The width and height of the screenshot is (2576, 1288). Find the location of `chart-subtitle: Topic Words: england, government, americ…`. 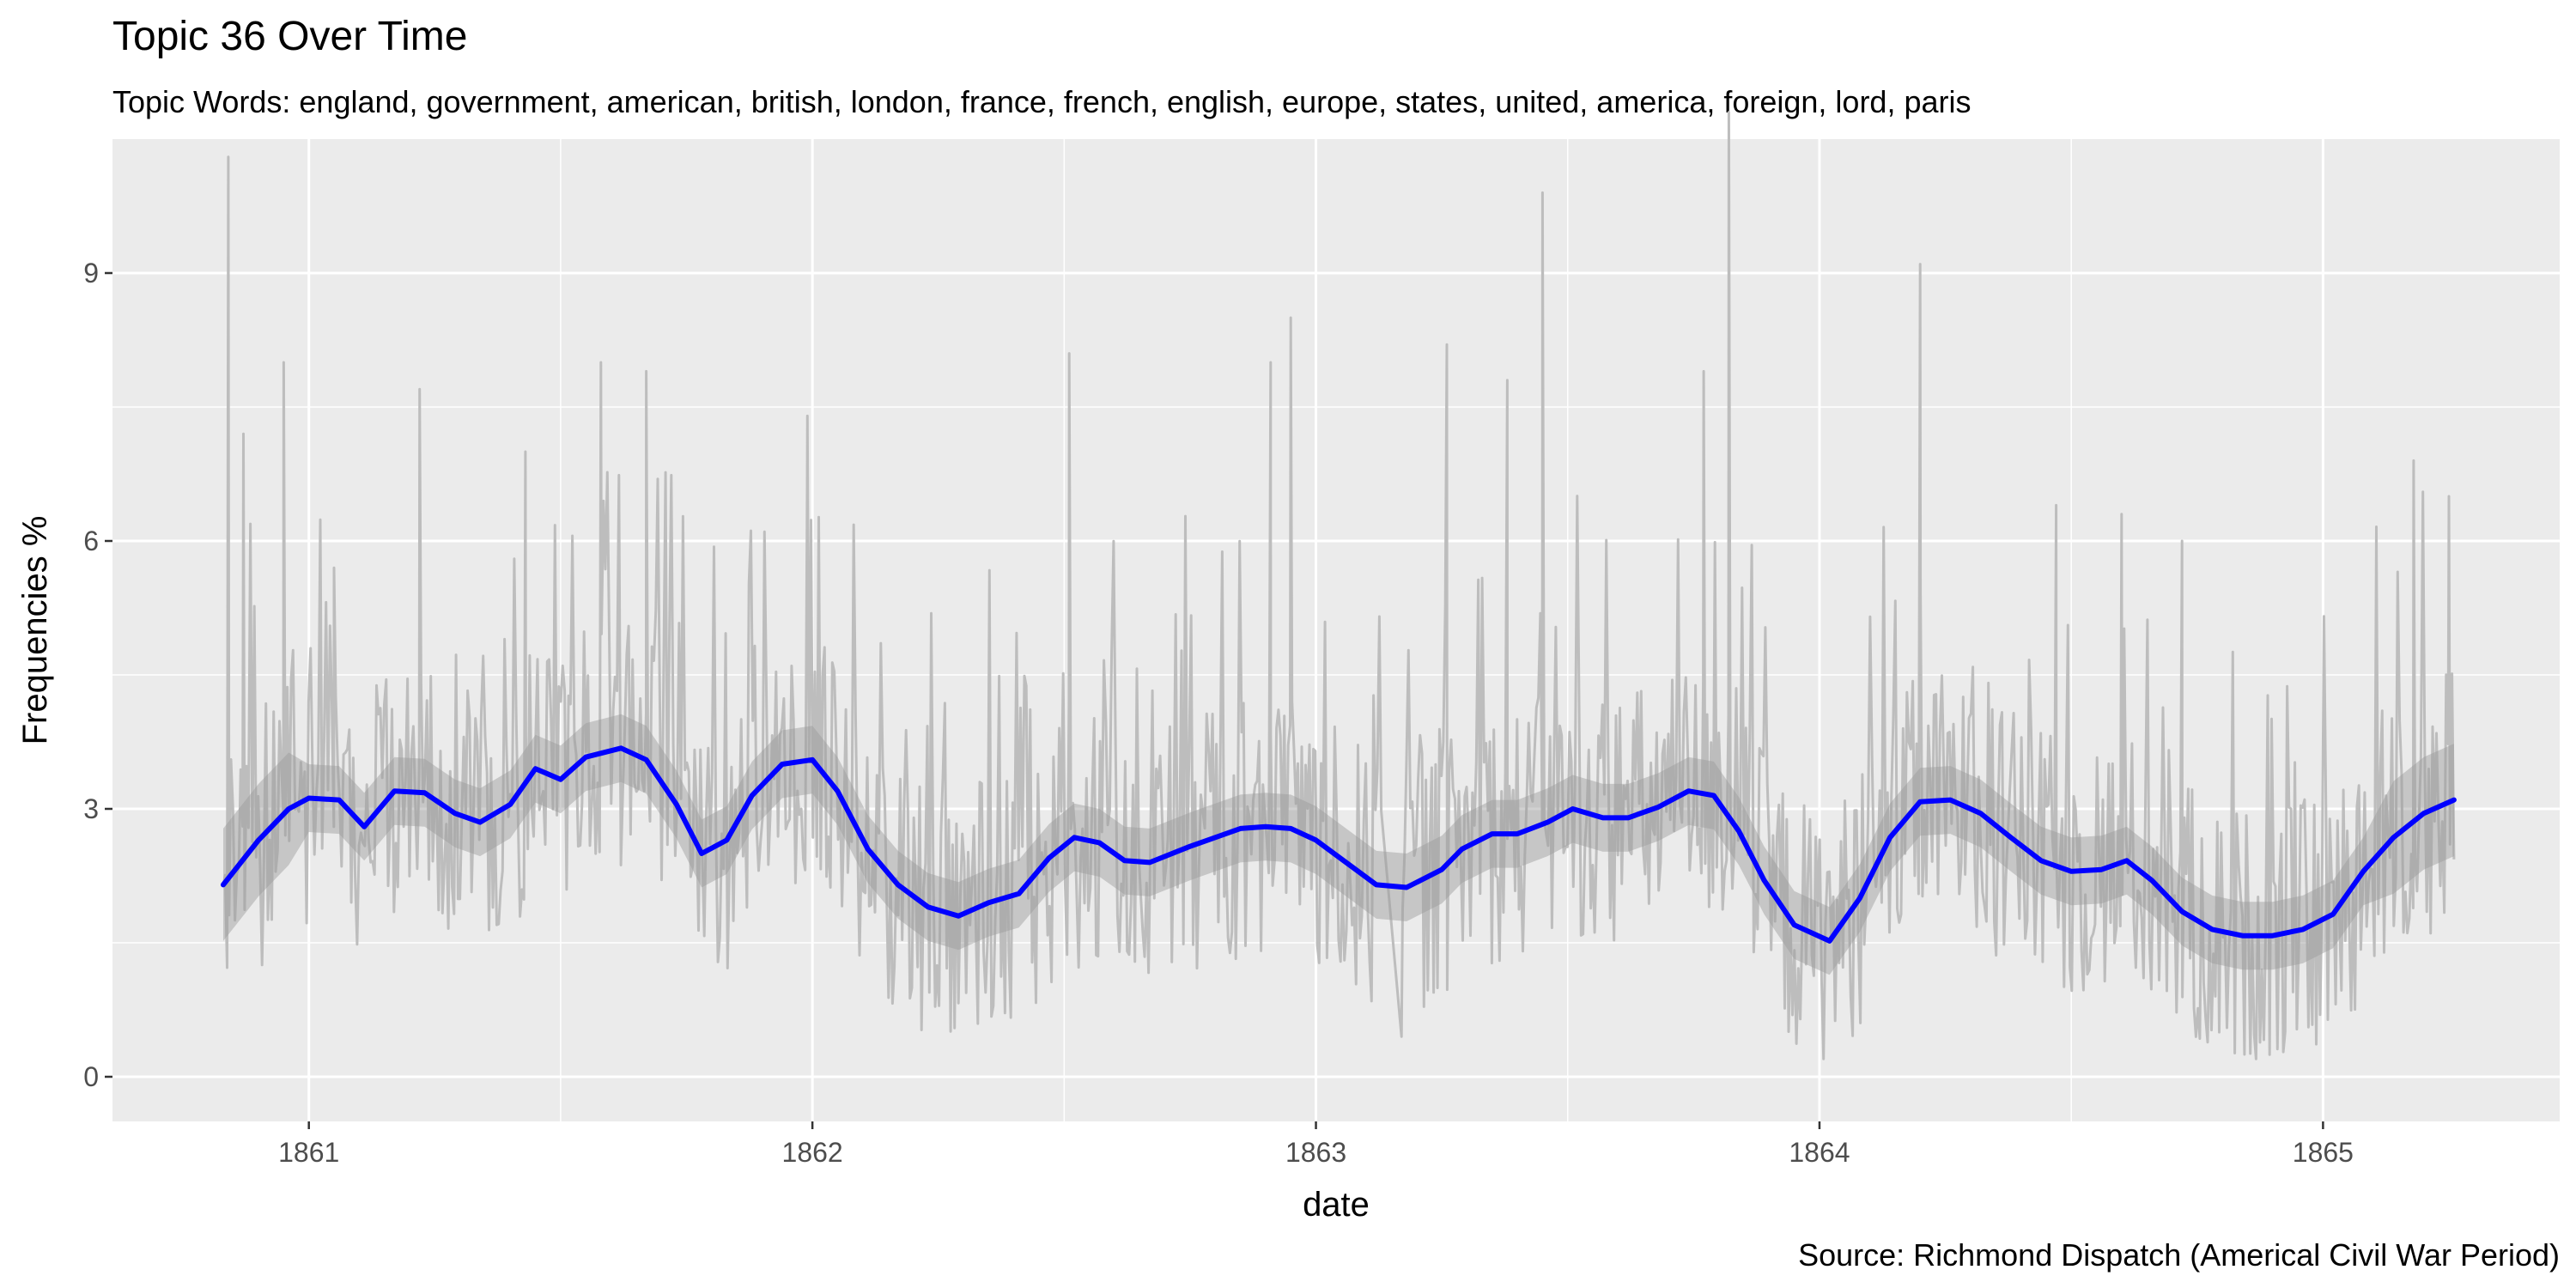

chart-subtitle: Topic Words: england, government, americ… is located at coordinates (1041, 101).